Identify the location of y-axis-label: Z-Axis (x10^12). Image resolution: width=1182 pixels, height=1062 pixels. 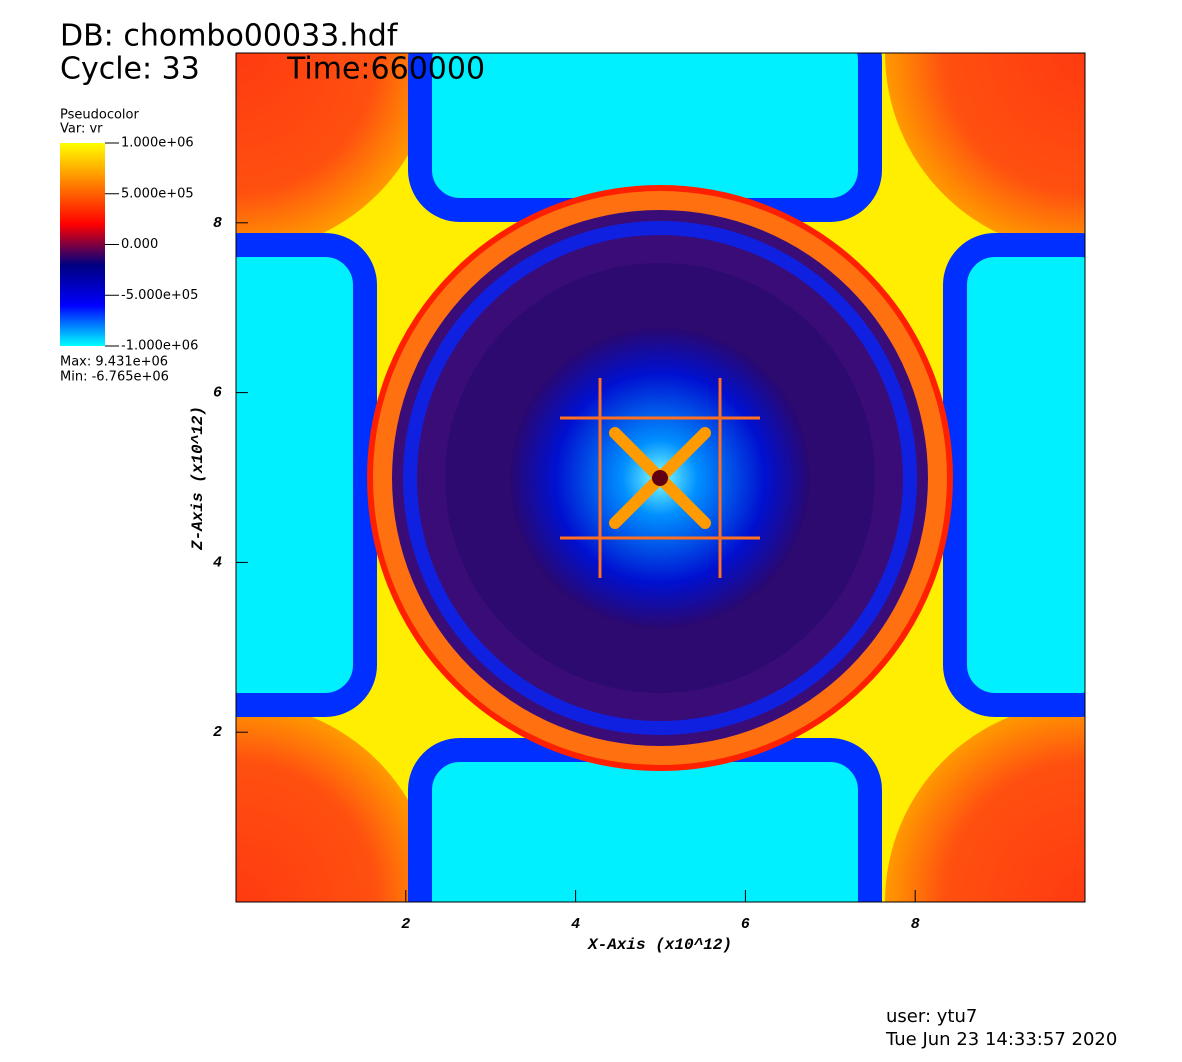
(198, 478).